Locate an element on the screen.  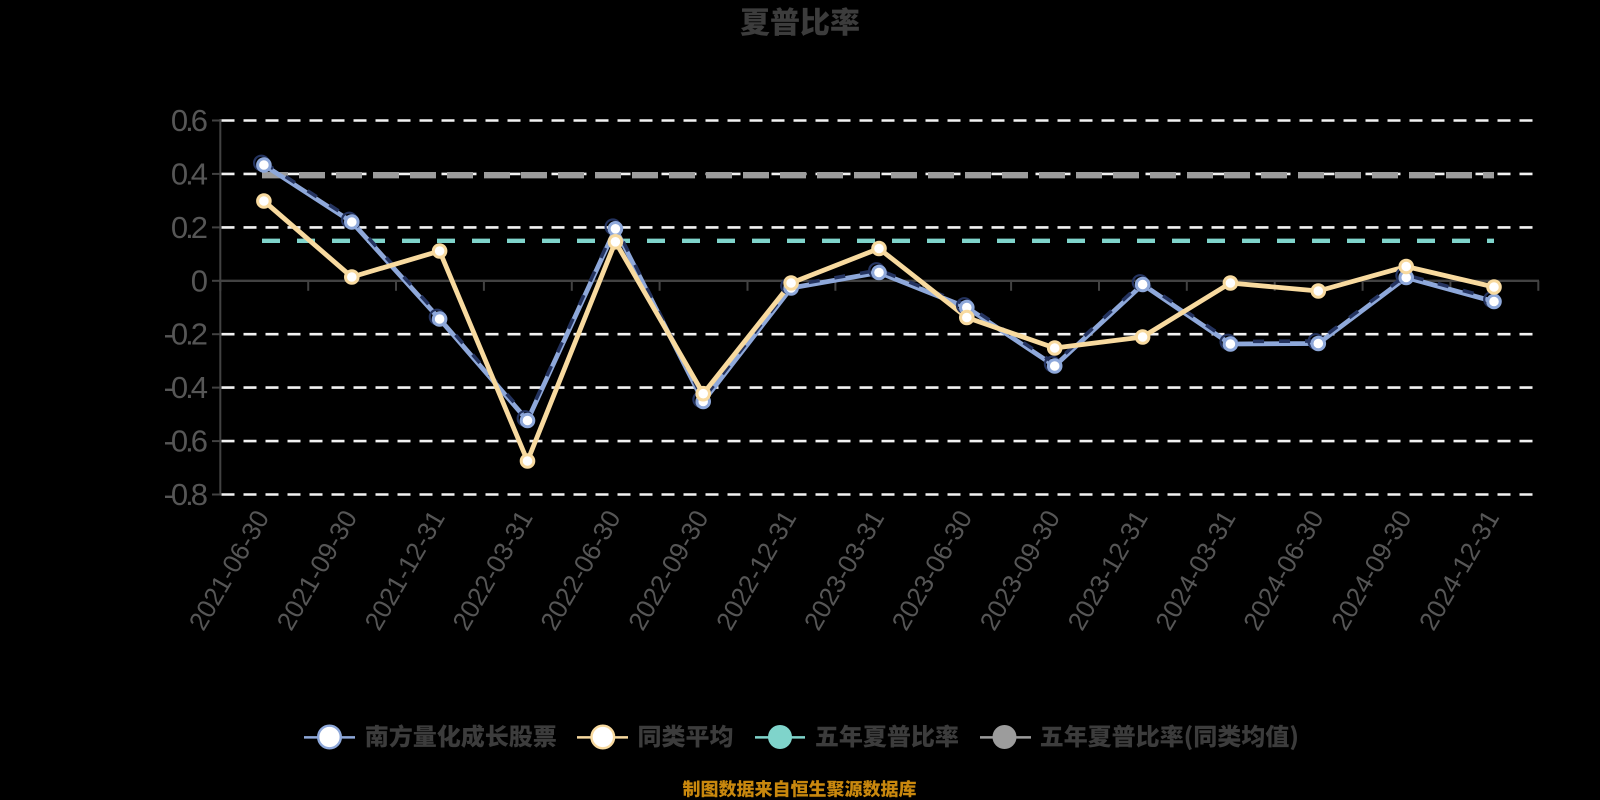
svg-text: -0.6 is located at coordinates (185, 441).